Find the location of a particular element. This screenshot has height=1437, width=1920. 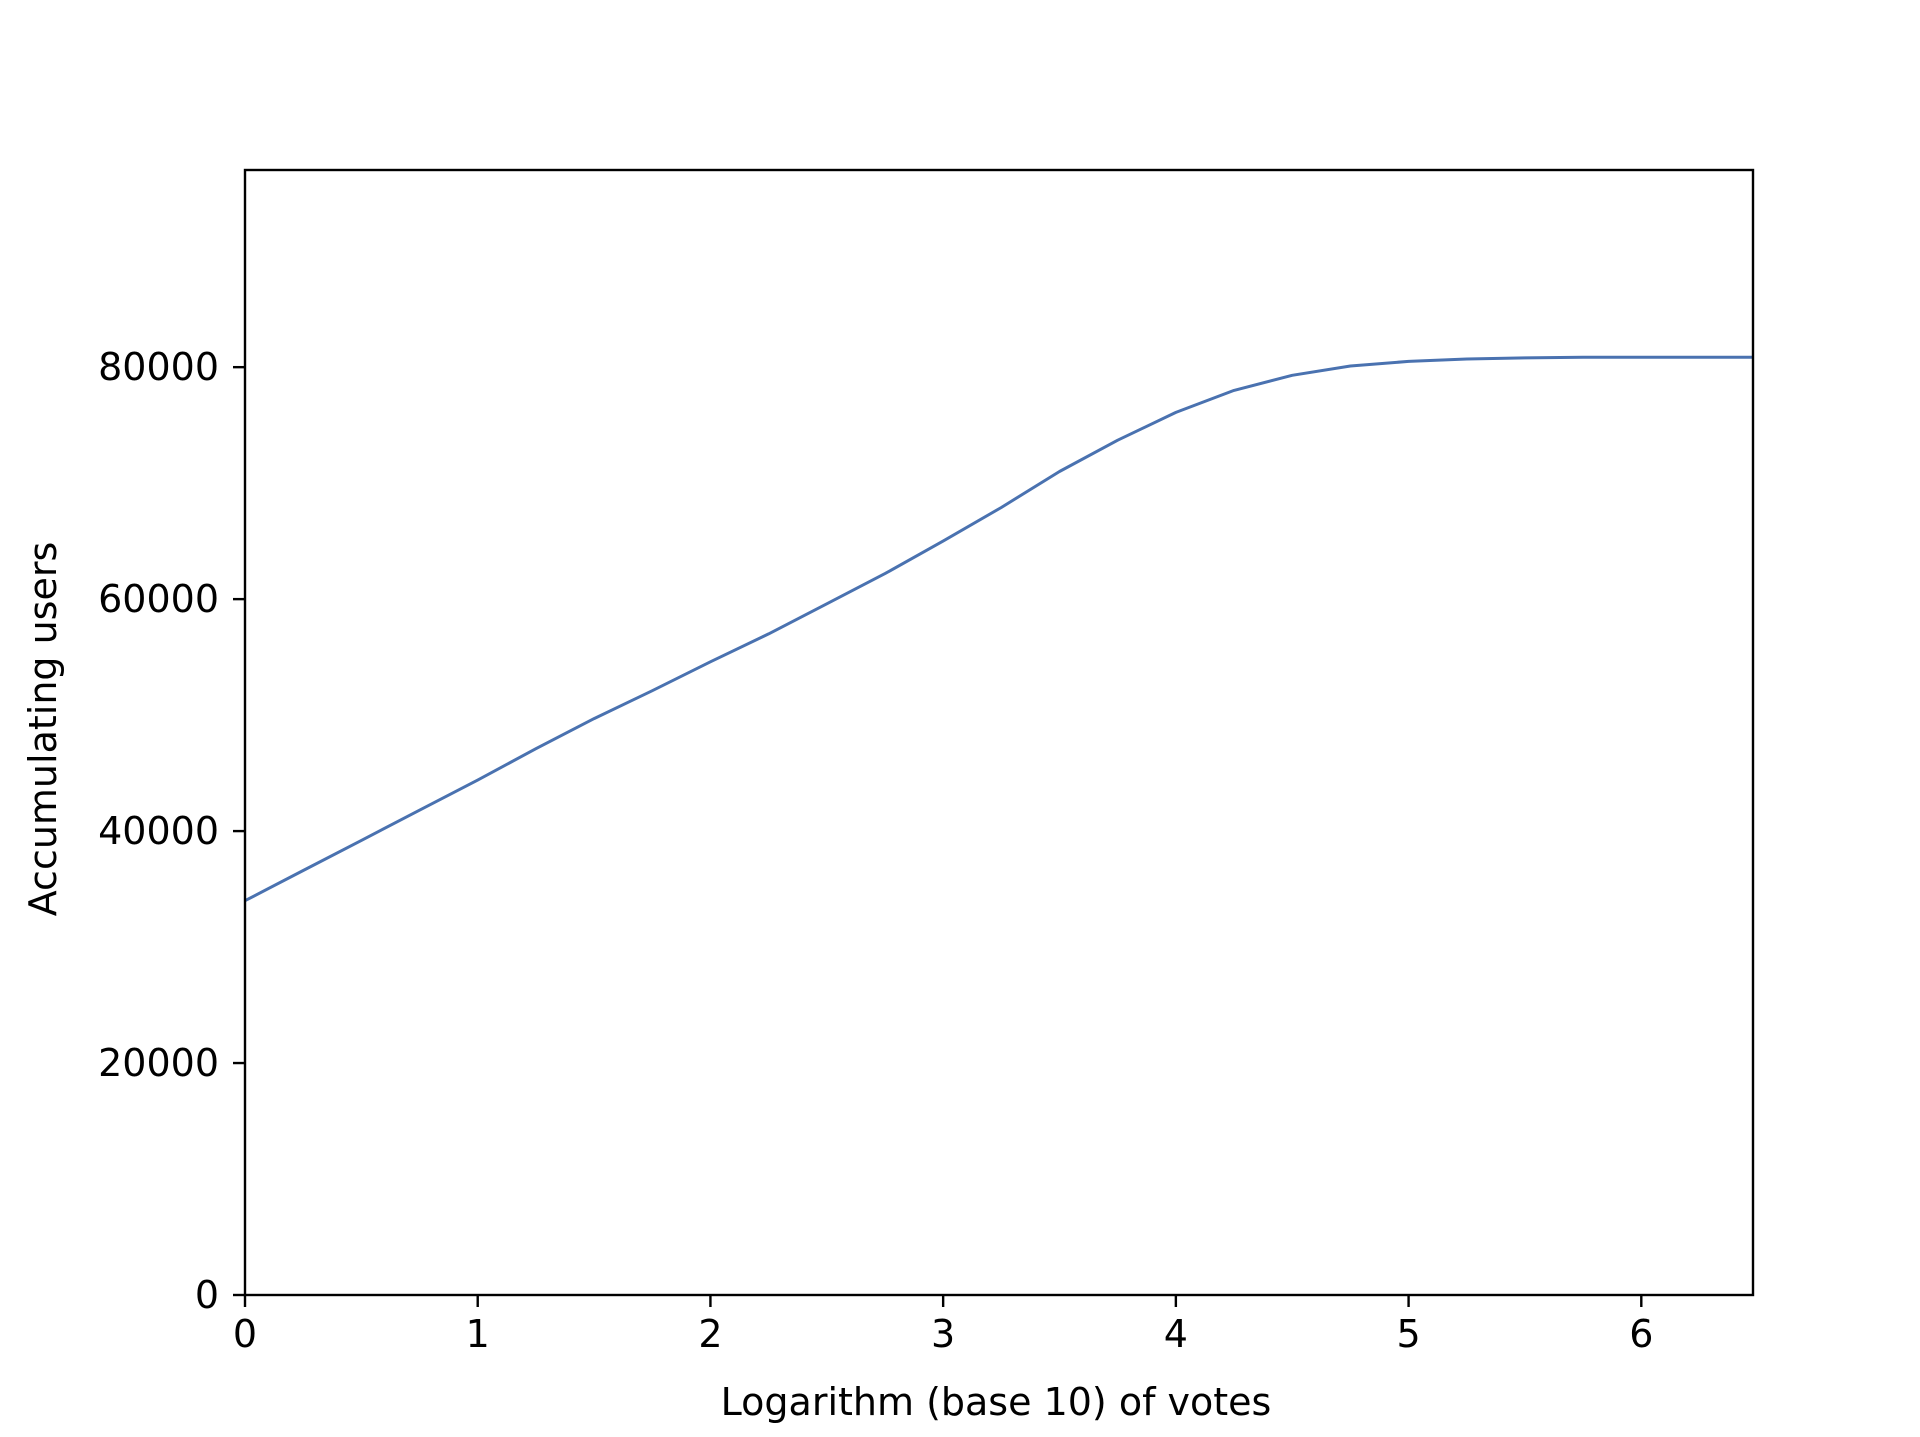

x-axis-label: Logarithm (base 10) of votes is located at coordinates (996, 1402).